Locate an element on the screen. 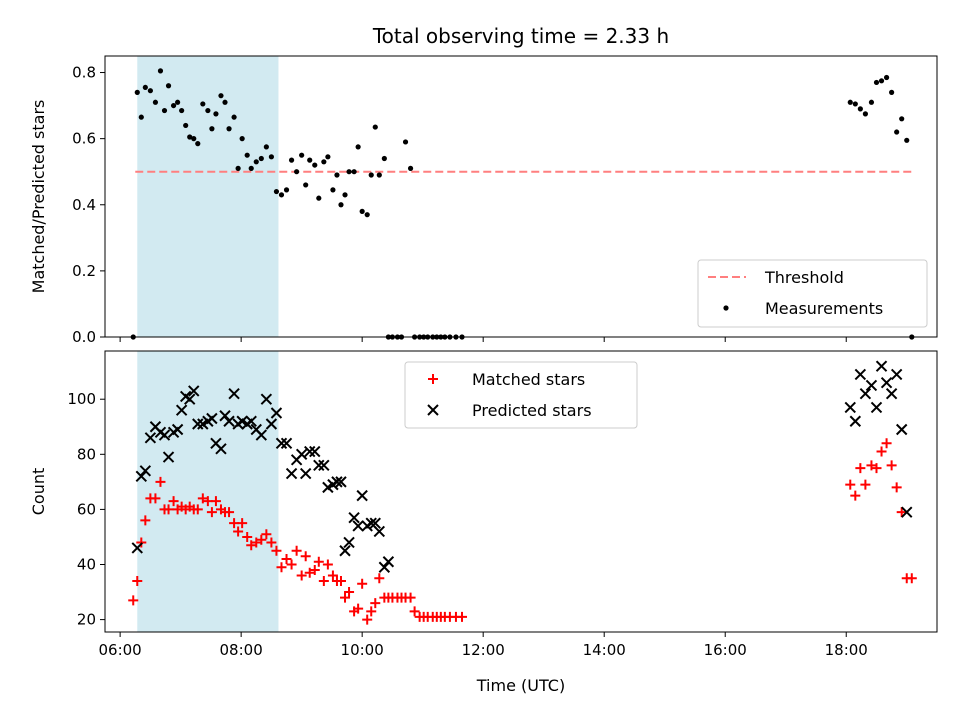 This screenshot has width=960, height=720. legend-label: Matched stars is located at coordinates (528, 379).